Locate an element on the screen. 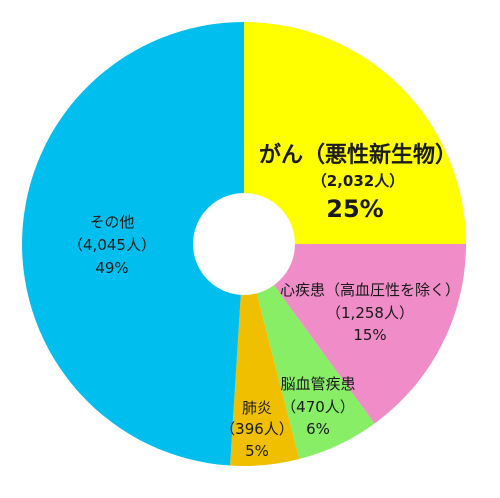 This screenshot has width=500, height=498. slice-percent-heart-disease: 15% is located at coordinates (369, 335).